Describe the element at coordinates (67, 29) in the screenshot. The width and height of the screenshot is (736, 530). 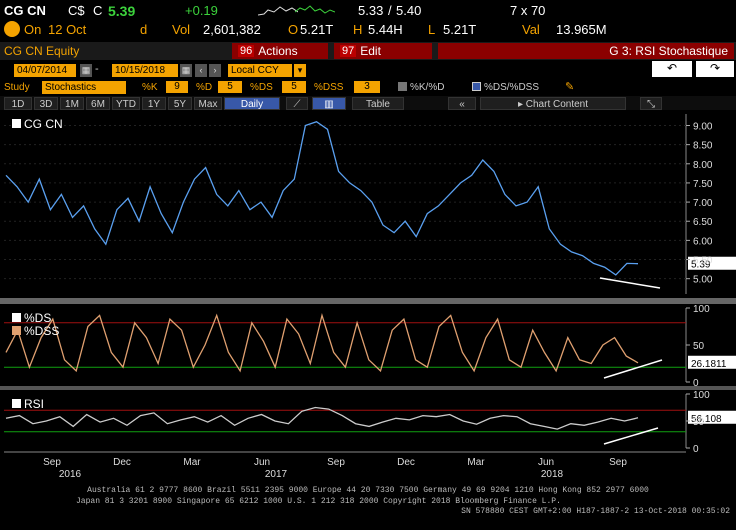
I see `quote-date: 12 Oct` at that location.